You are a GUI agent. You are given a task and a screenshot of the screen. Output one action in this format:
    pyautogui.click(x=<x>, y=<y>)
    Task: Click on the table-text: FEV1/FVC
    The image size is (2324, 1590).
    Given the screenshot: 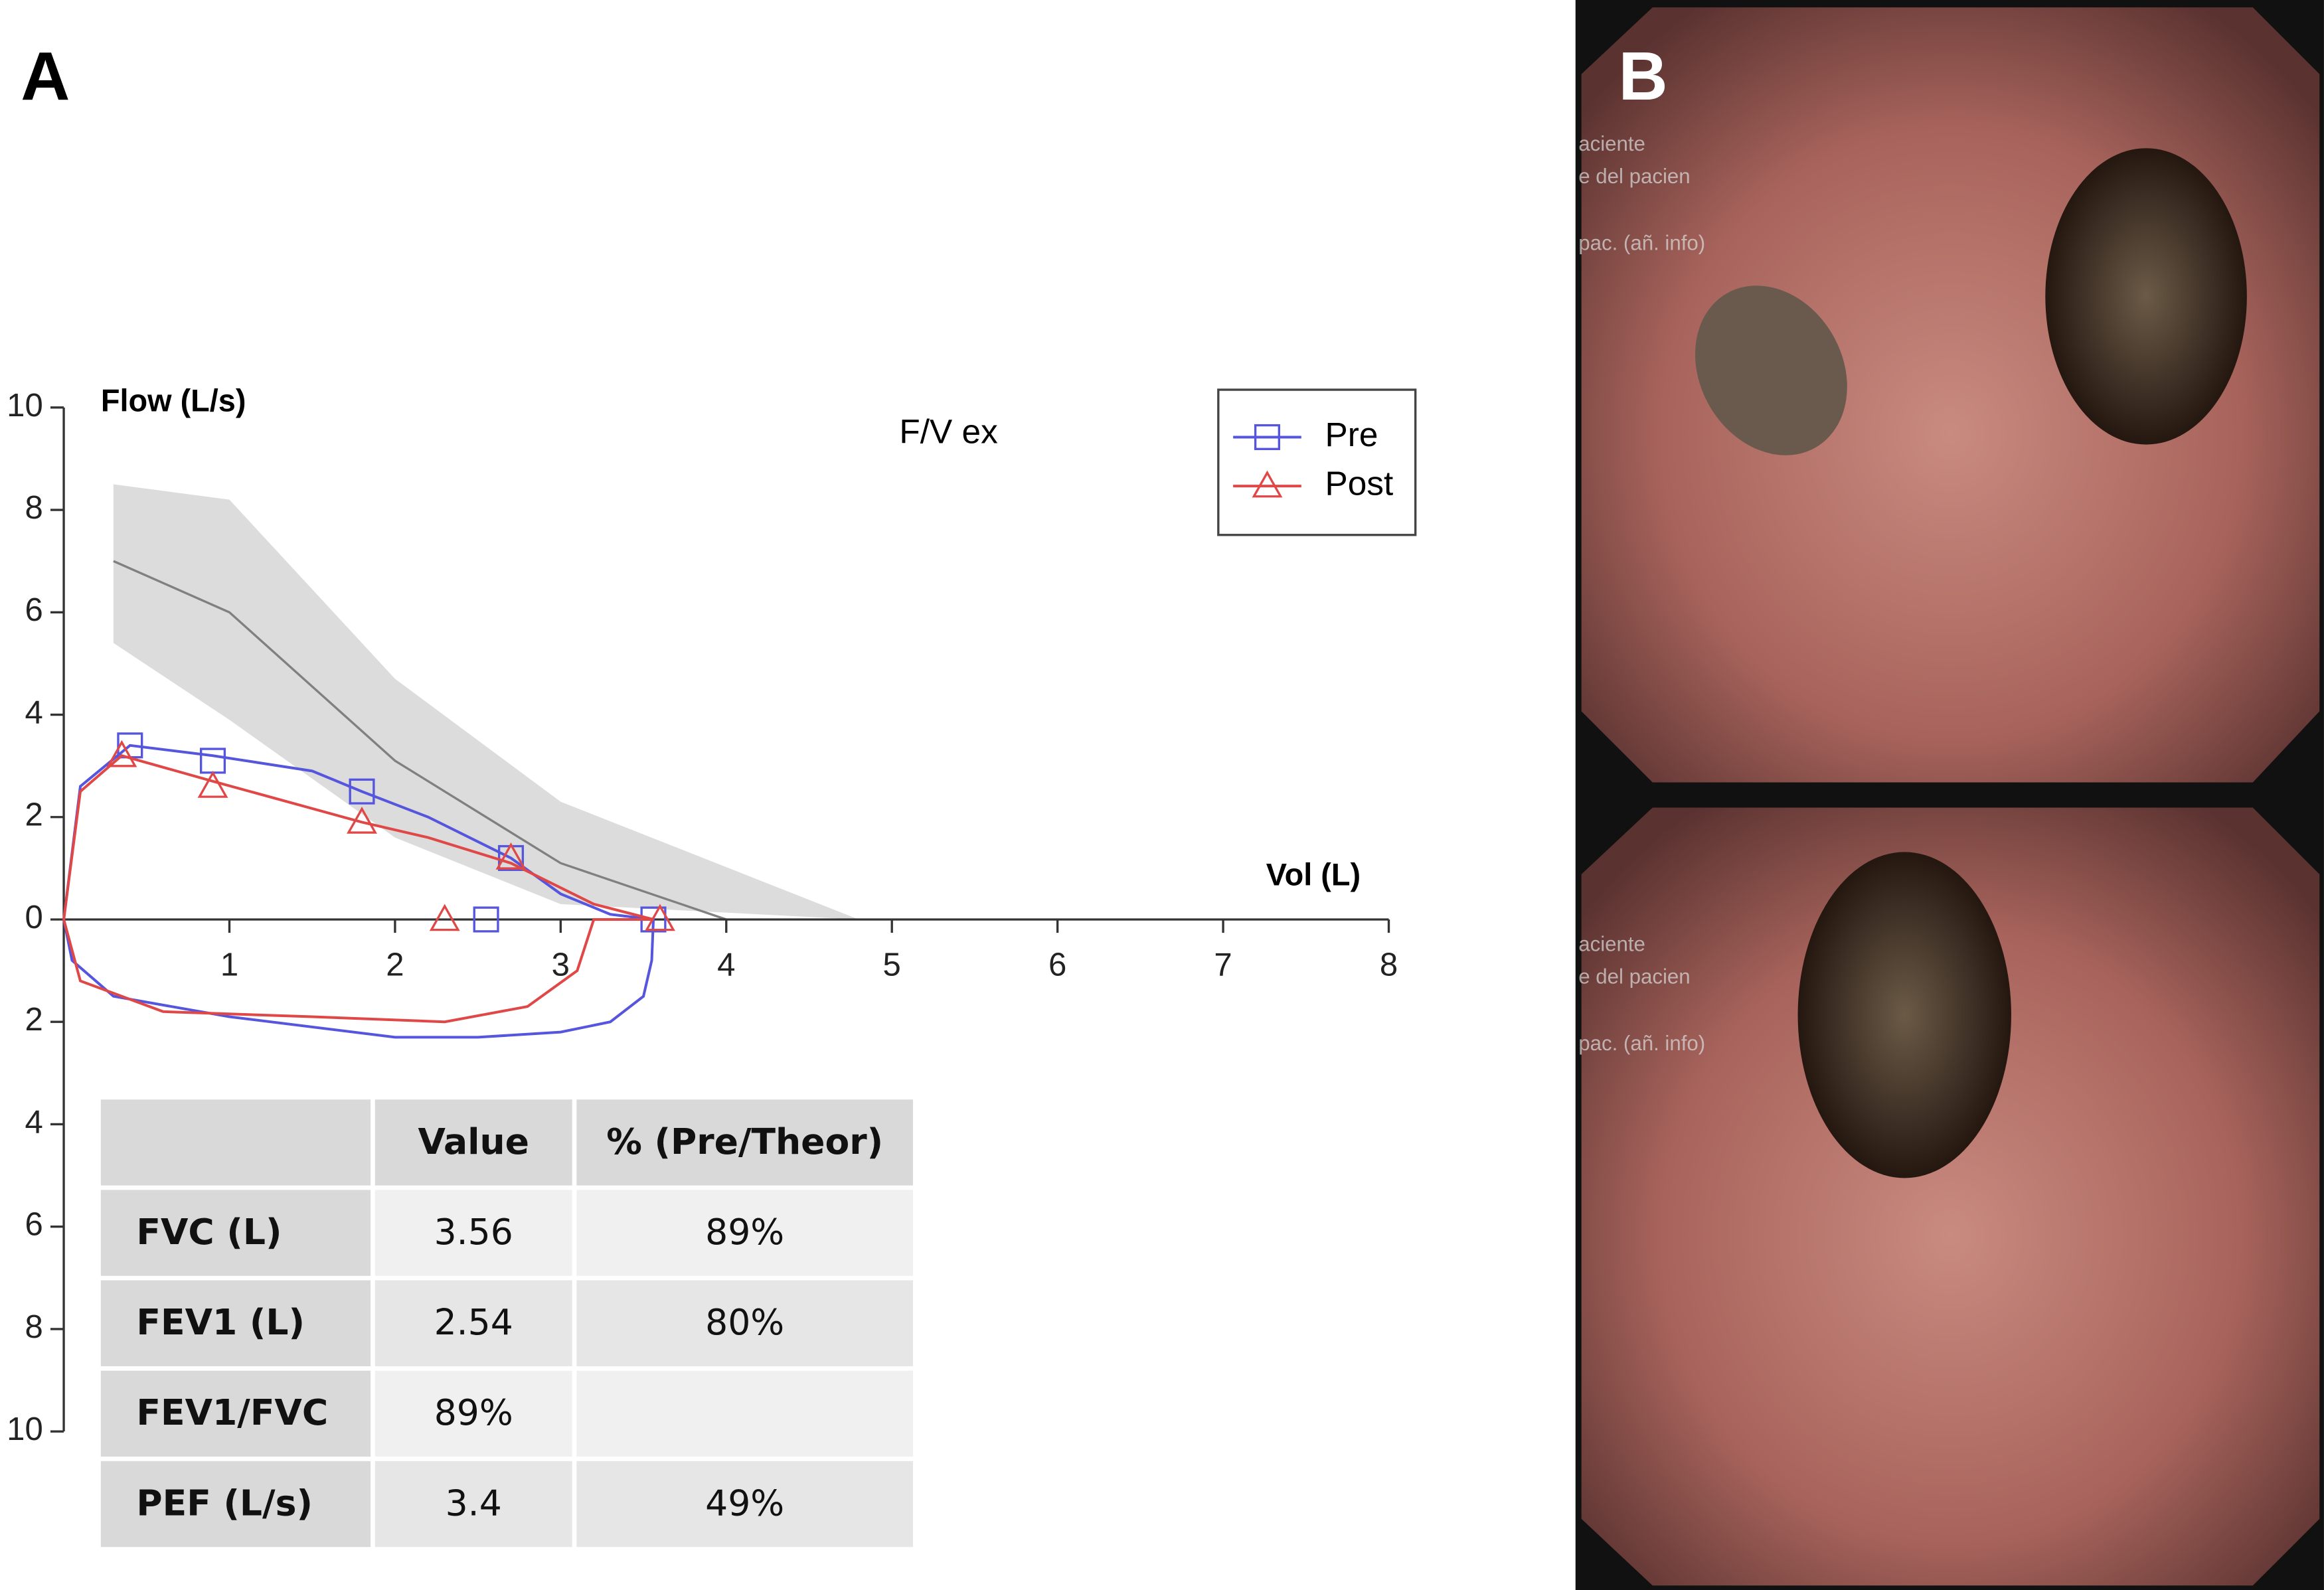 What is the action you would take?
    pyautogui.click(x=232, y=1412)
    